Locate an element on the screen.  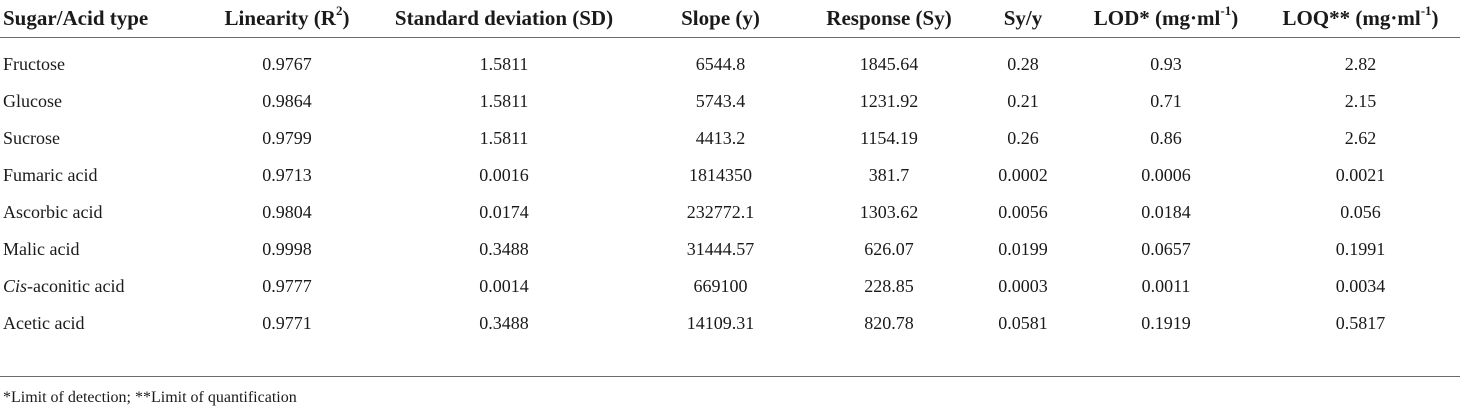
table-cell: 0.0184 is located at coordinates (1166, 212).